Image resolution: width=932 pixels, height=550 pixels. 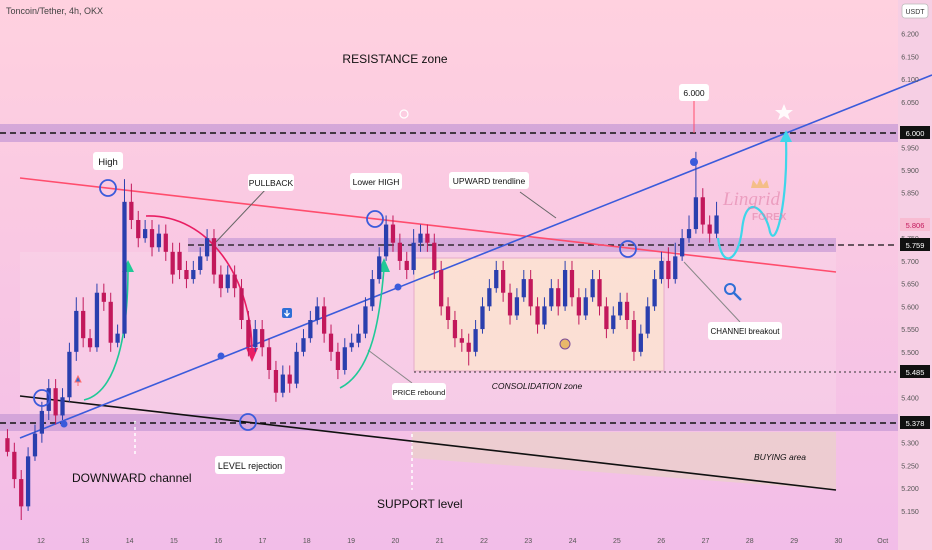 What do you see at coordinates (910, 80) in the screenshot?
I see `y-tick-label: 6.100` at bounding box center [910, 80].